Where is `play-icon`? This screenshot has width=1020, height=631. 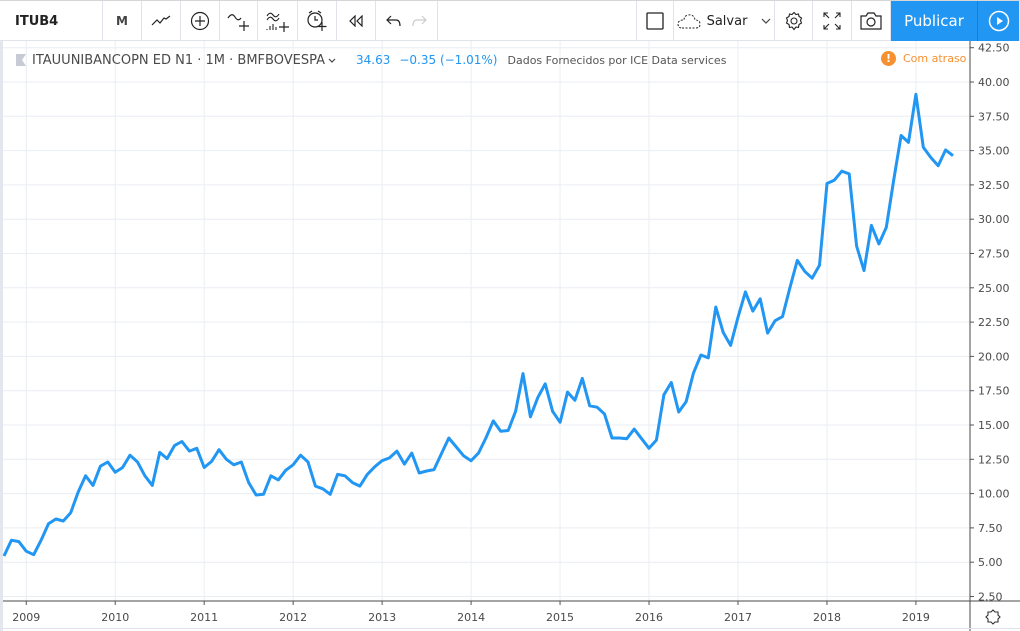
play-icon is located at coordinates (998, 21).